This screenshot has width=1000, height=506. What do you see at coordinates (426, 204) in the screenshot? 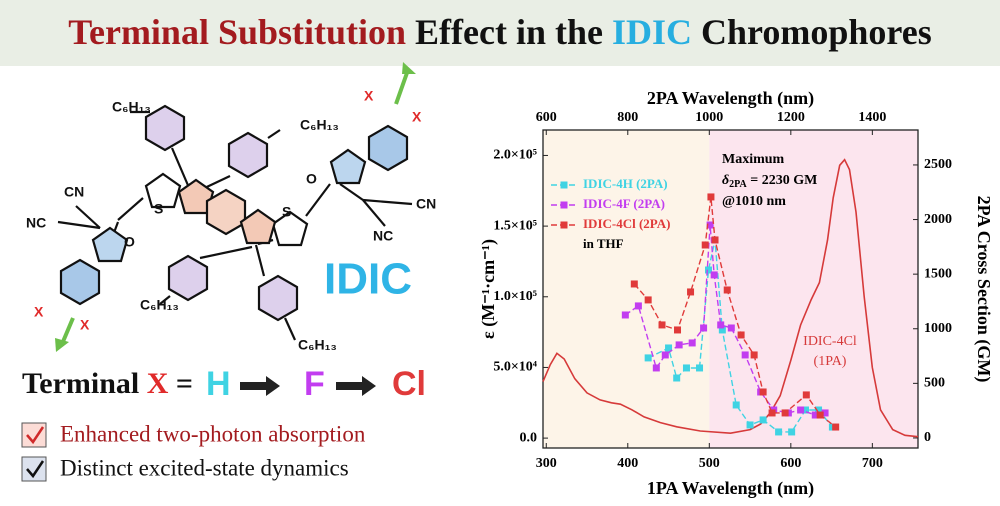
I see `chem-label: CN` at bounding box center [426, 204].